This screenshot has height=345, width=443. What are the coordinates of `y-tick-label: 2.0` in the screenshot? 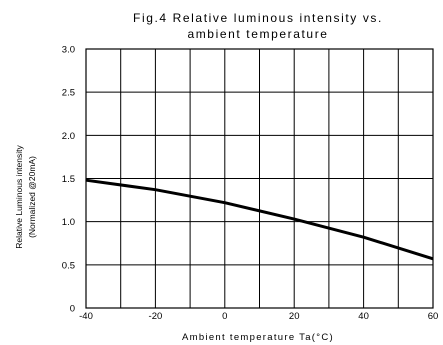 It's located at (68, 136).